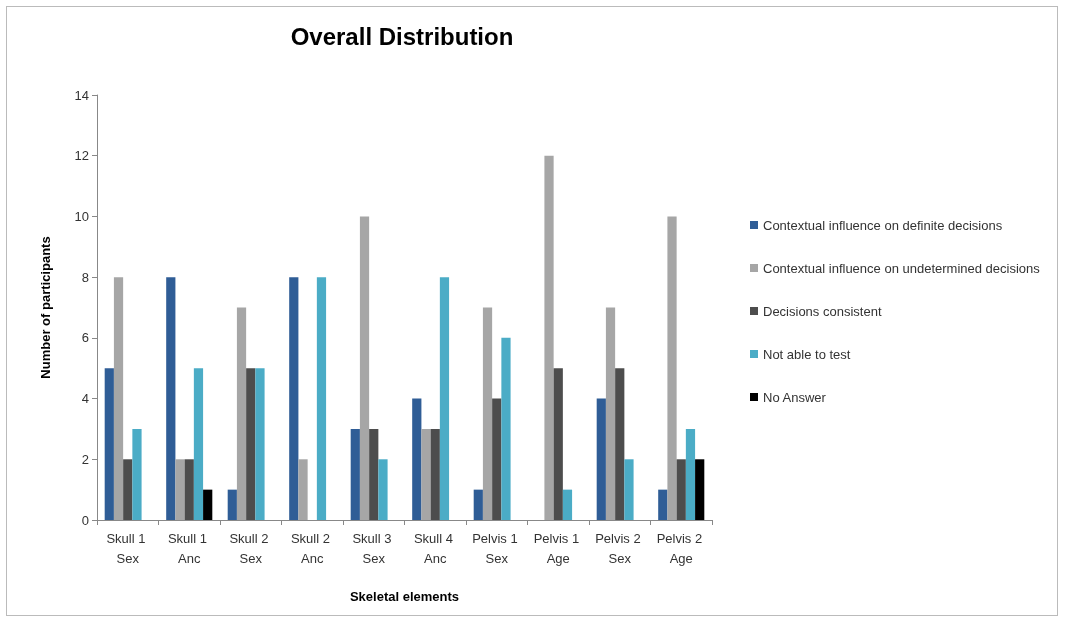  Describe the element at coordinates (81, 156) in the screenshot. I see `y-tick-label: 12` at that location.